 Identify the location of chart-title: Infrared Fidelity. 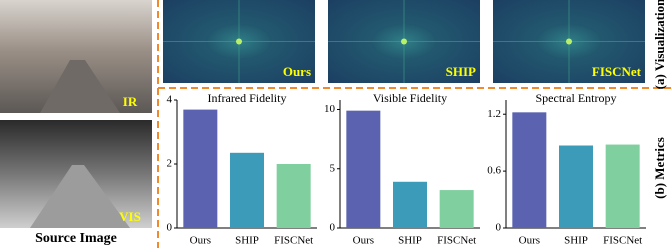
(247, 98).